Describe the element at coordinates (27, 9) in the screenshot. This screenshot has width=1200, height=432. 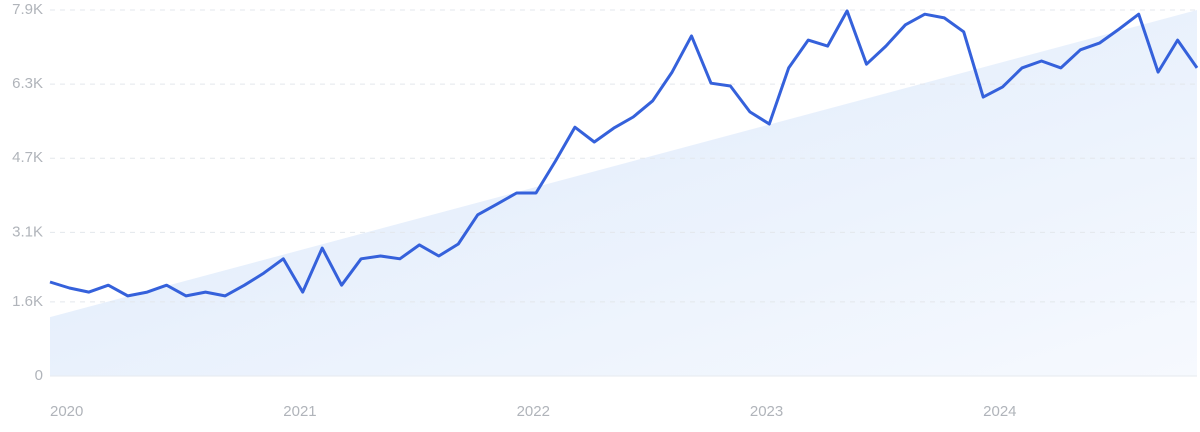
I see `y-tick-label: 7.9K` at that location.